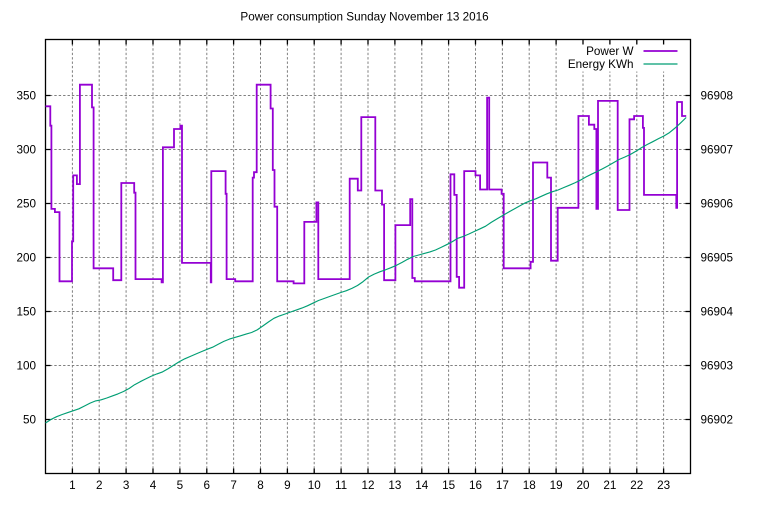 This screenshot has height=505, width=768. Describe the element at coordinates (609, 51) in the screenshot. I see `svg-text: Power W` at that location.